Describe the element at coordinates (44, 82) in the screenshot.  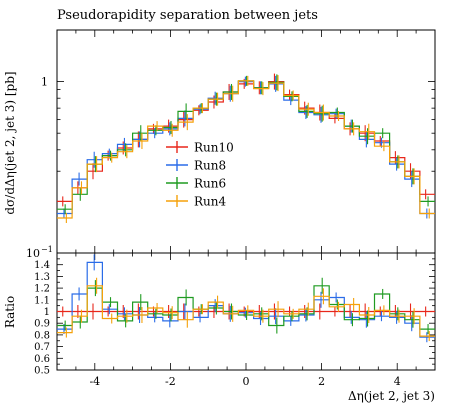
I see `y-tick-label-1: 1` at that location.